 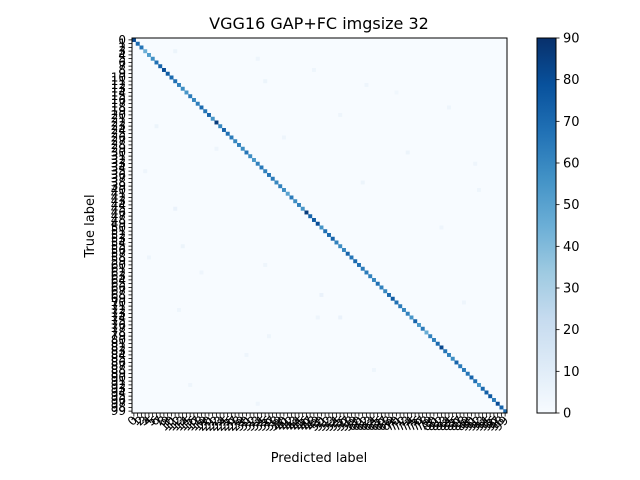 What do you see at coordinates (118, 347) in the screenshot?
I see `y-tick-label: 82` at bounding box center [118, 347].